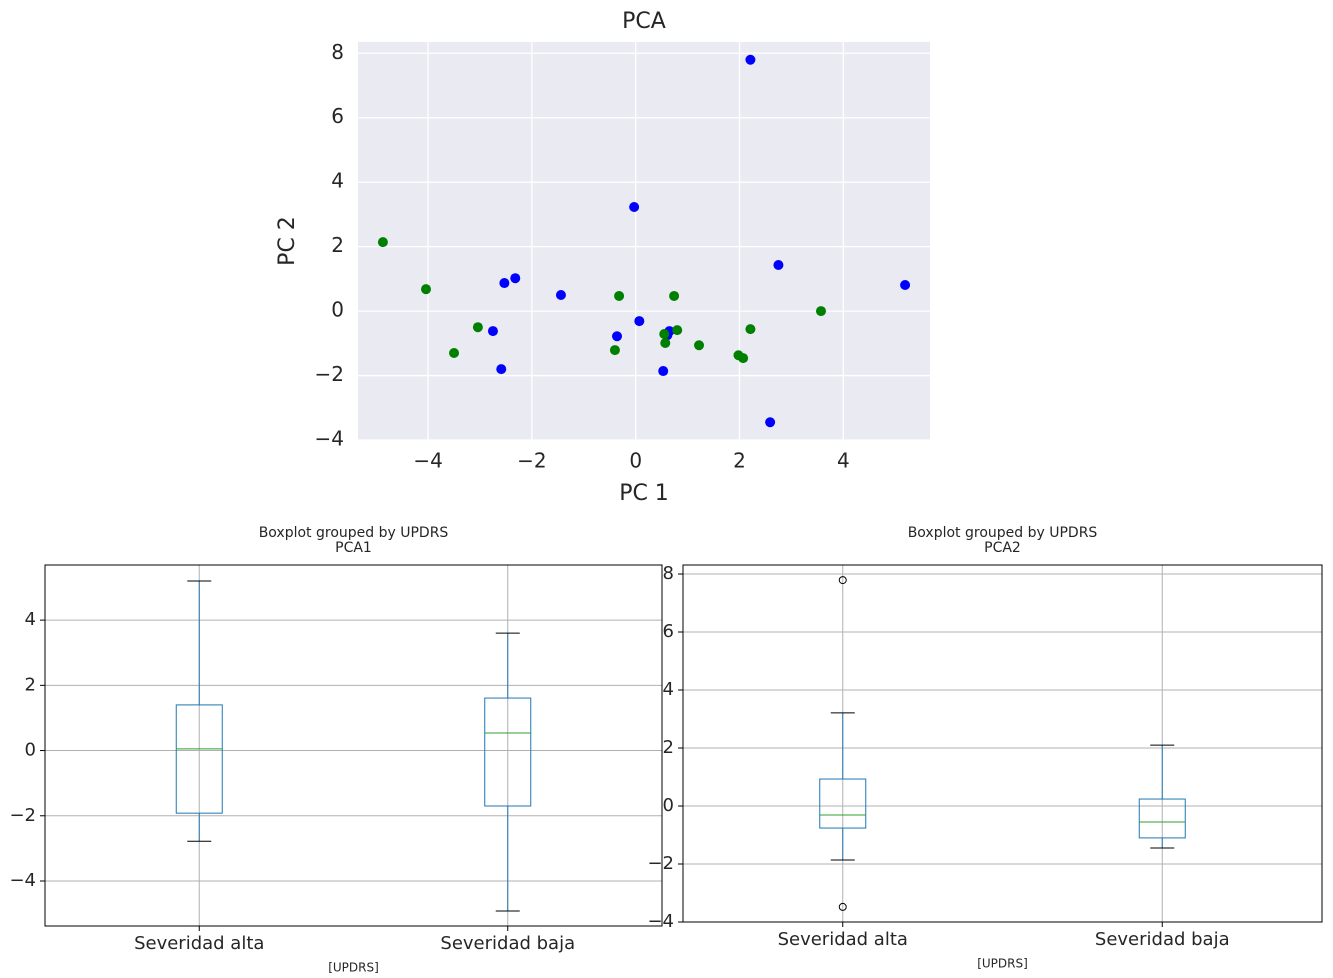 This screenshot has width=1333, height=978. I want to click on x-tick-label: −2, so click(531, 461).